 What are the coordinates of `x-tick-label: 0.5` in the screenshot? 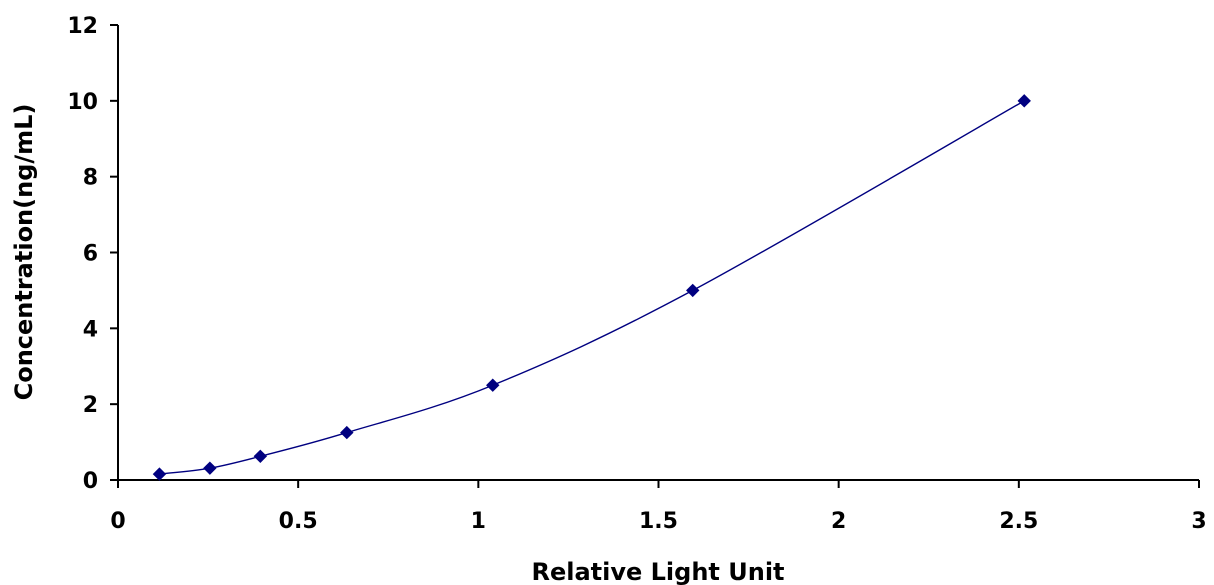 It's located at (298, 521).